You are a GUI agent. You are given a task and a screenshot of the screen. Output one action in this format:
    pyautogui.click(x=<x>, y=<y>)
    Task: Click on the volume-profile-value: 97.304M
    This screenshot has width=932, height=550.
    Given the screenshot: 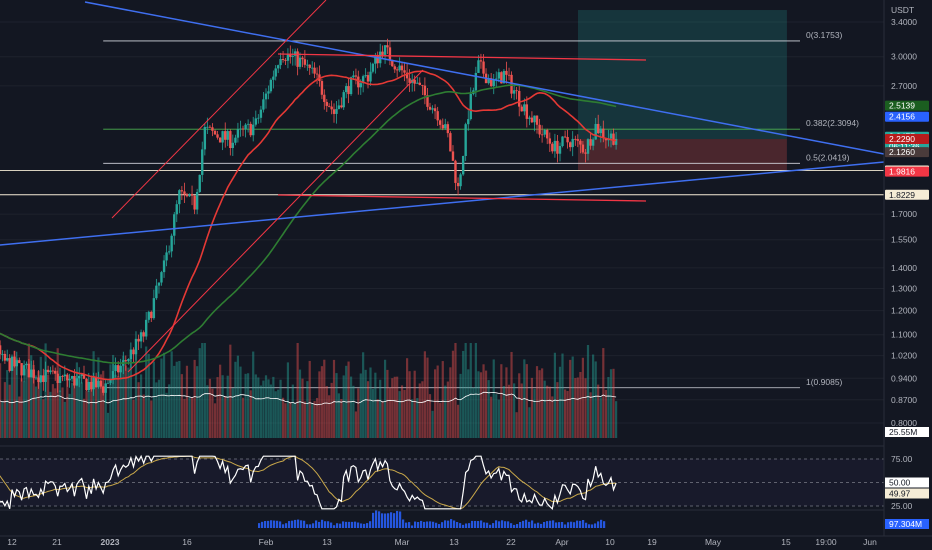 What is the action you would take?
    pyautogui.click(x=905, y=524)
    